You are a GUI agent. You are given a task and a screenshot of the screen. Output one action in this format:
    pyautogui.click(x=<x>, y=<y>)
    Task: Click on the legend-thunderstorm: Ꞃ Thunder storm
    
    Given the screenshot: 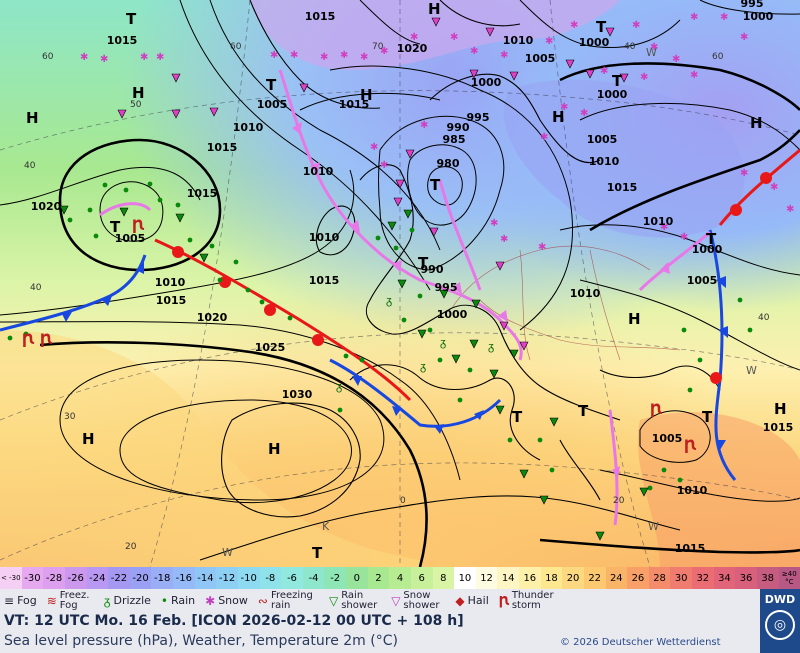 What is the action you would take?
    pyautogui.click(x=528, y=601)
    